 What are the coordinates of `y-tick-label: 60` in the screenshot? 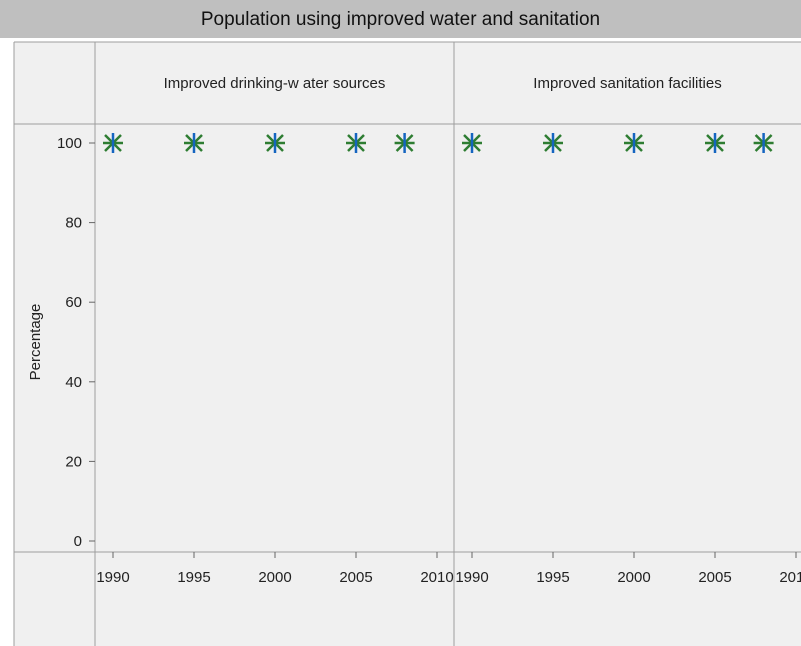 It's located at (73, 302).